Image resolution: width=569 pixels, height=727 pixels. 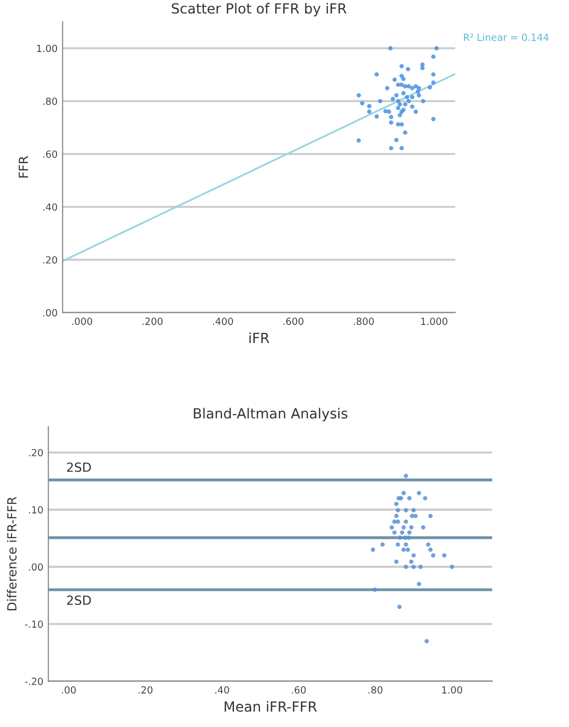 I want to click on x-tick-label: .20, so click(x=145, y=690).